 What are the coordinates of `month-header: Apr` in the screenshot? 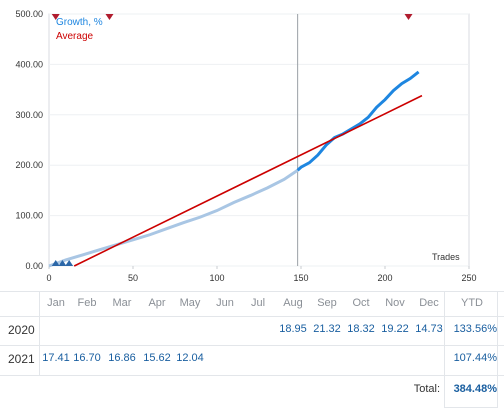 It's located at (157, 303).